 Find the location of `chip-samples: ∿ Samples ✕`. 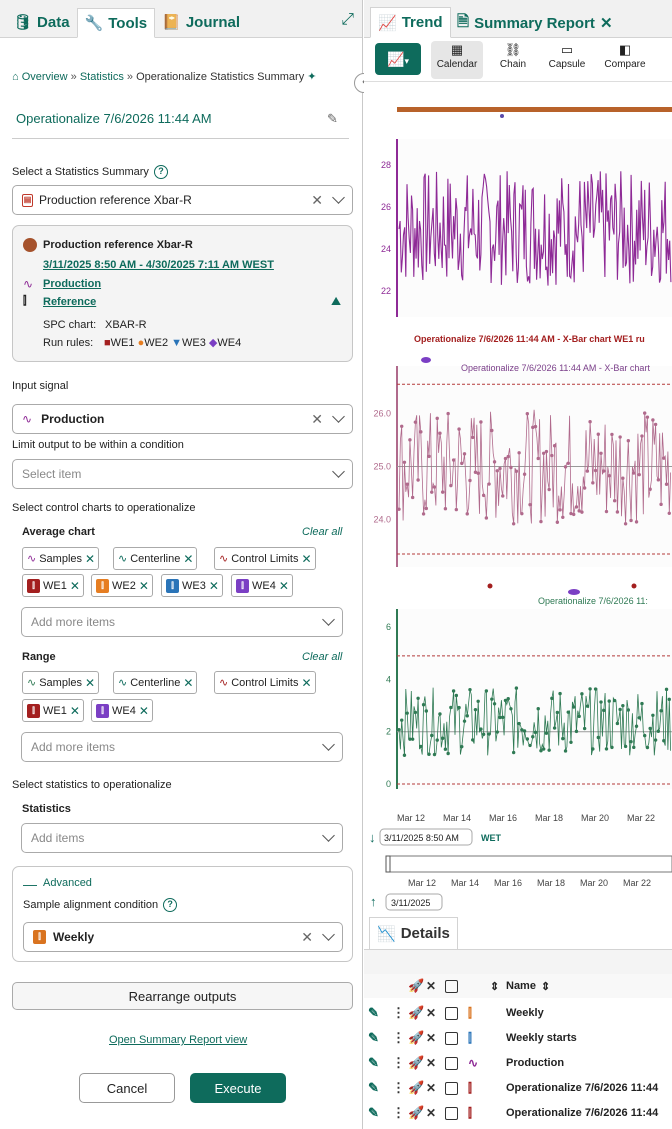

chip-samples: ∿ Samples ✕ is located at coordinates (61, 558).